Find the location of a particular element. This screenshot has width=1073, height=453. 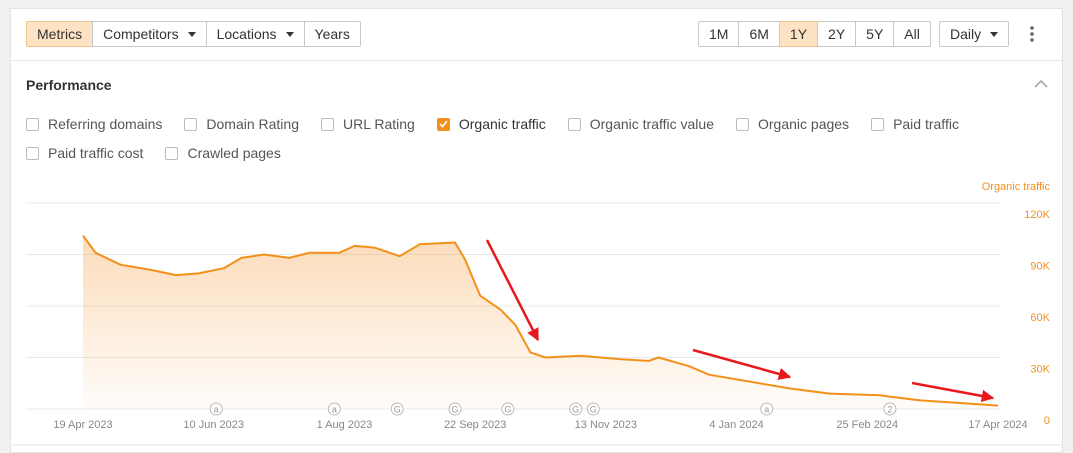

metric-toggle: Domain Rating is located at coordinates (241, 124).